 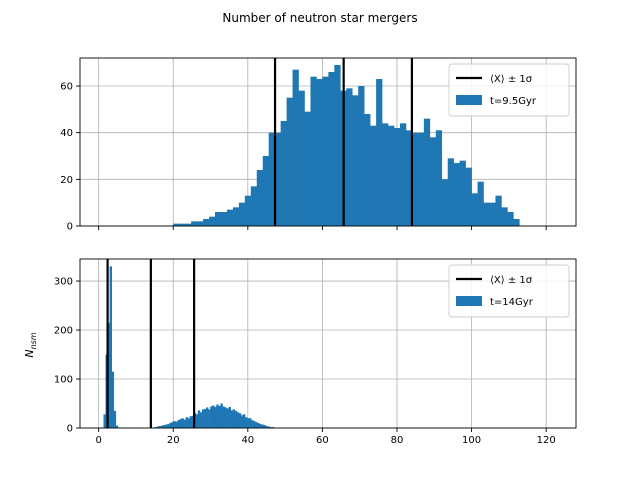 What do you see at coordinates (190, 347) in the screenshot?
I see `histogram-bars` at bounding box center [190, 347].